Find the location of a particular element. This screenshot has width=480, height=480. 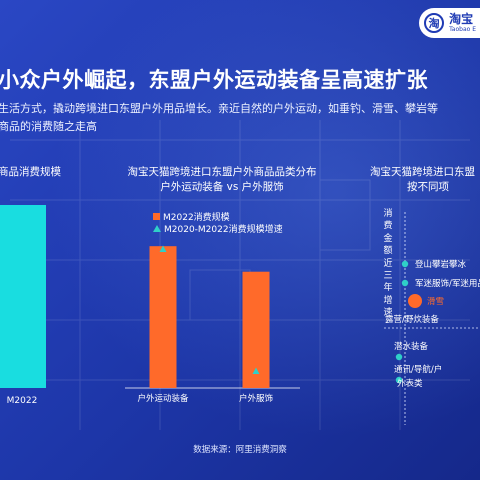

chart2-x-tick-label: 户外服饰 is located at coordinates (256, 398).